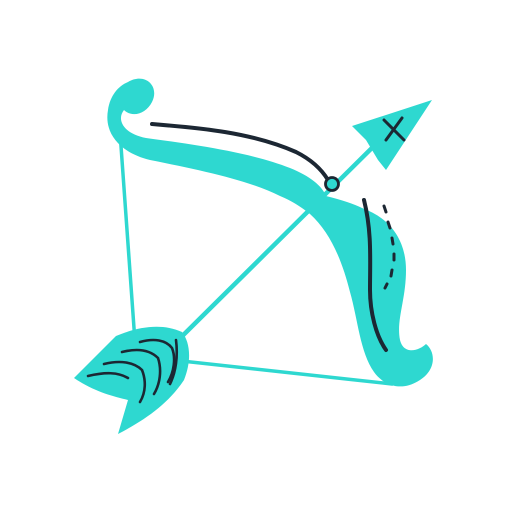 This screenshot has height=512, width=512. What do you see at coordinates (394, 129) in the screenshot?
I see `arrow-head-mark` at bounding box center [394, 129].